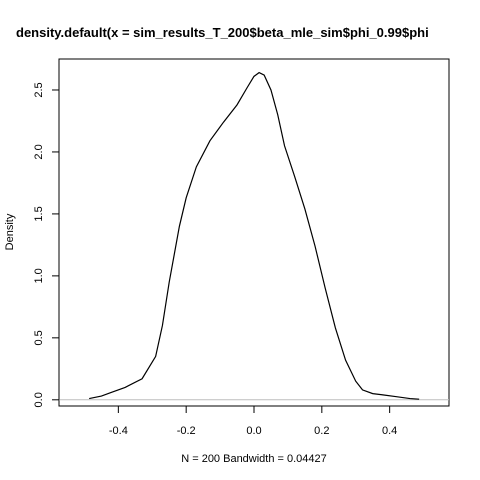 The image size is (480, 480). Describe the element at coordinates (186, 431) in the screenshot. I see `x-tick-label: -0.2` at that location.